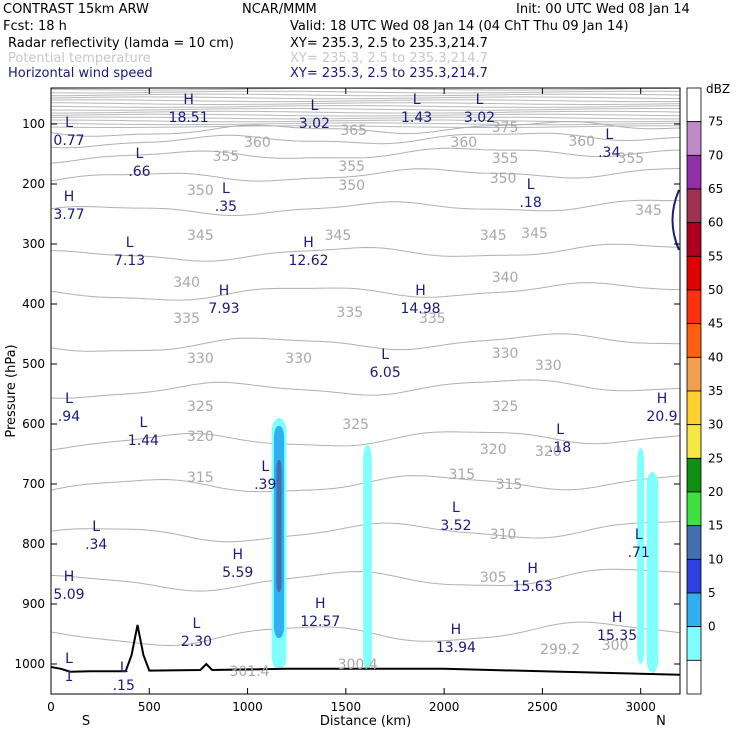 The image size is (740, 740). Describe the element at coordinates (124, 686) in the screenshot. I see `wind-extremum-value: .15` at that location.